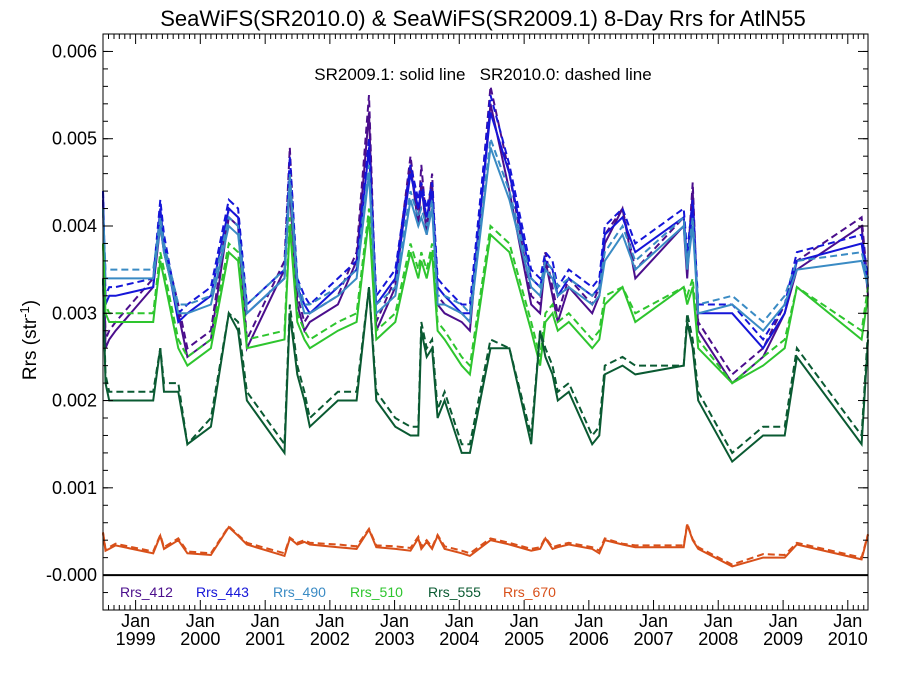 The width and height of the screenshot is (900, 675). What do you see at coordinates (783, 639) in the screenshot?
I see `x-tick-year-label: 2009` at bounding box center [783, 639].